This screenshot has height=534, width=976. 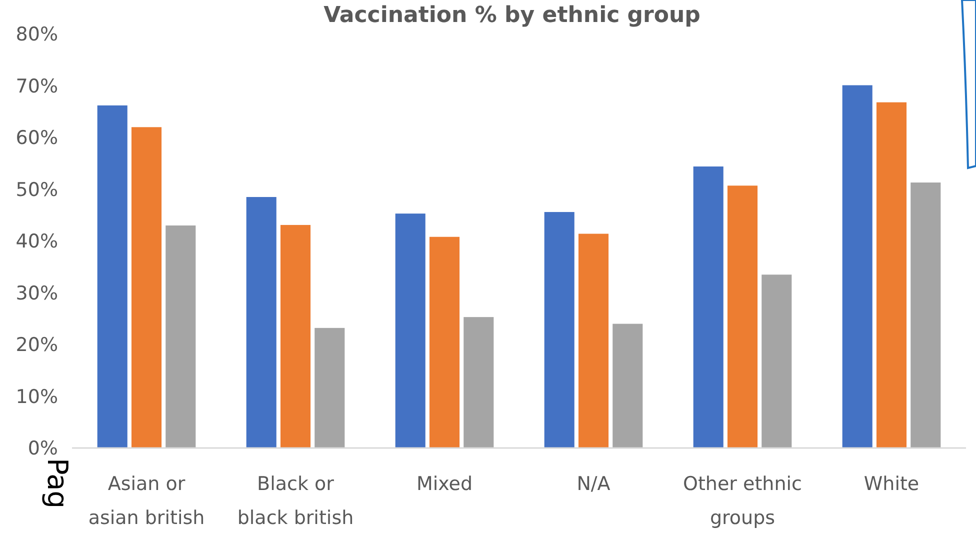 What do you see at coordinates (43, 449) in the screenshot?
I see `y-tick-label: 0%` at bounding box center [43, 449].